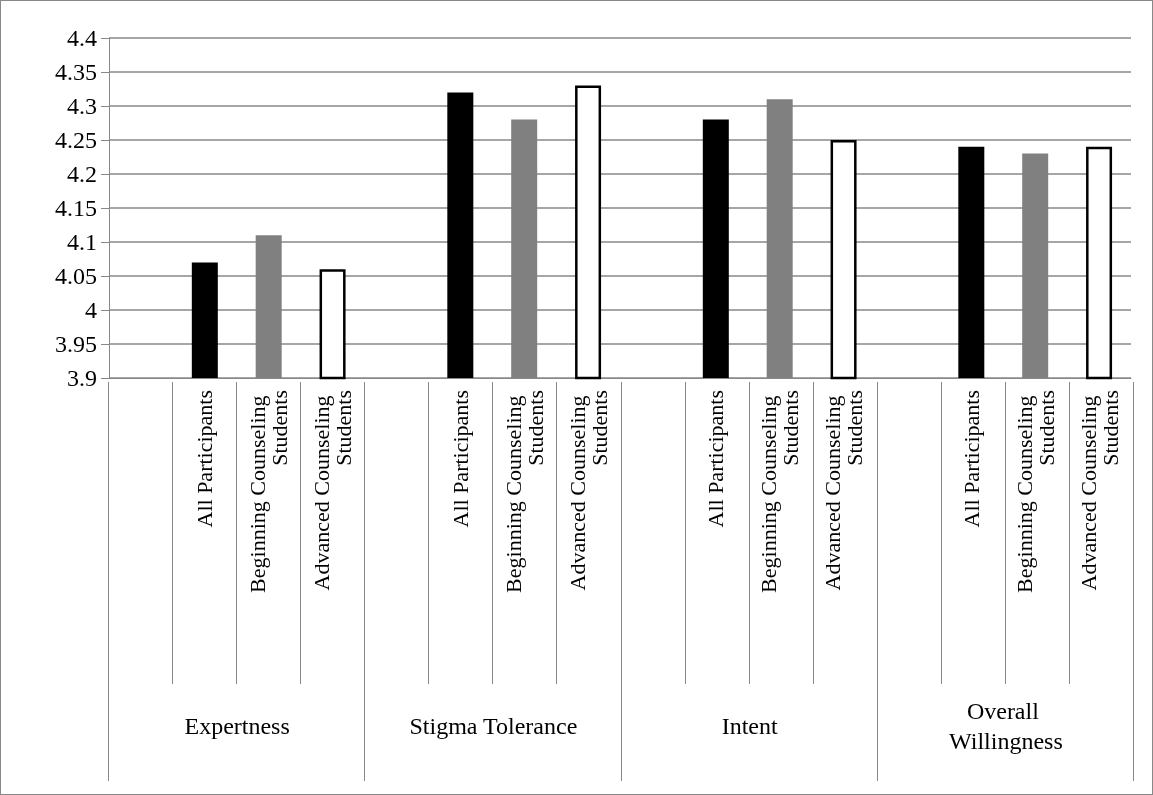  What do you see at coordinates (76, 344) in the screenshot?
I see `y-tick-label: 3.95` at bounding box center [76, 344].